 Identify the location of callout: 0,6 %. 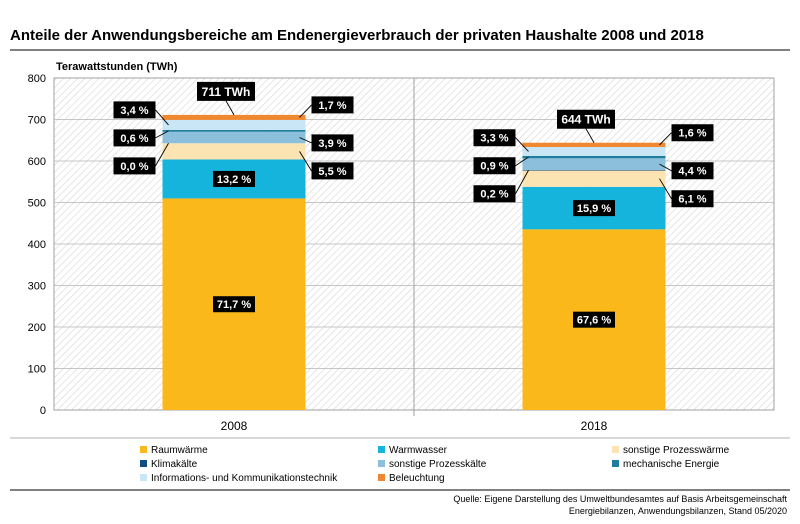
(141, 138).